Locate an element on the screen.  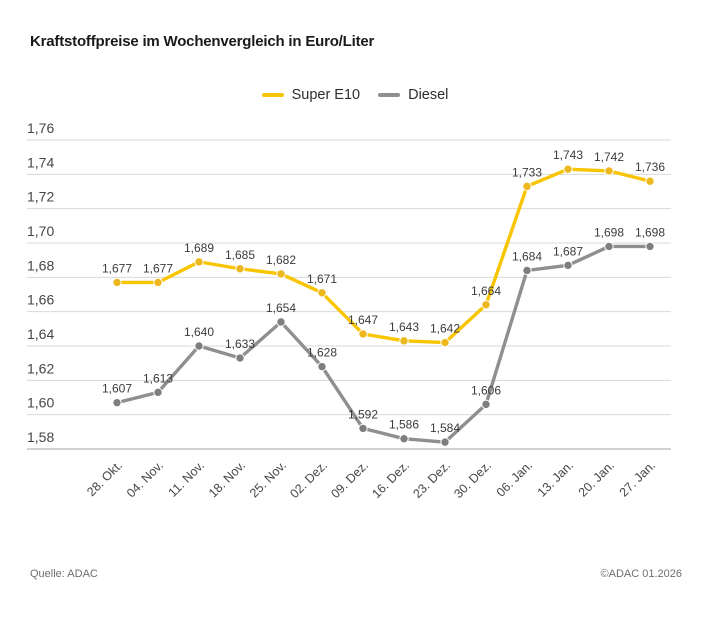
svg-text: 1,76 is located at coordinates (40, 128).